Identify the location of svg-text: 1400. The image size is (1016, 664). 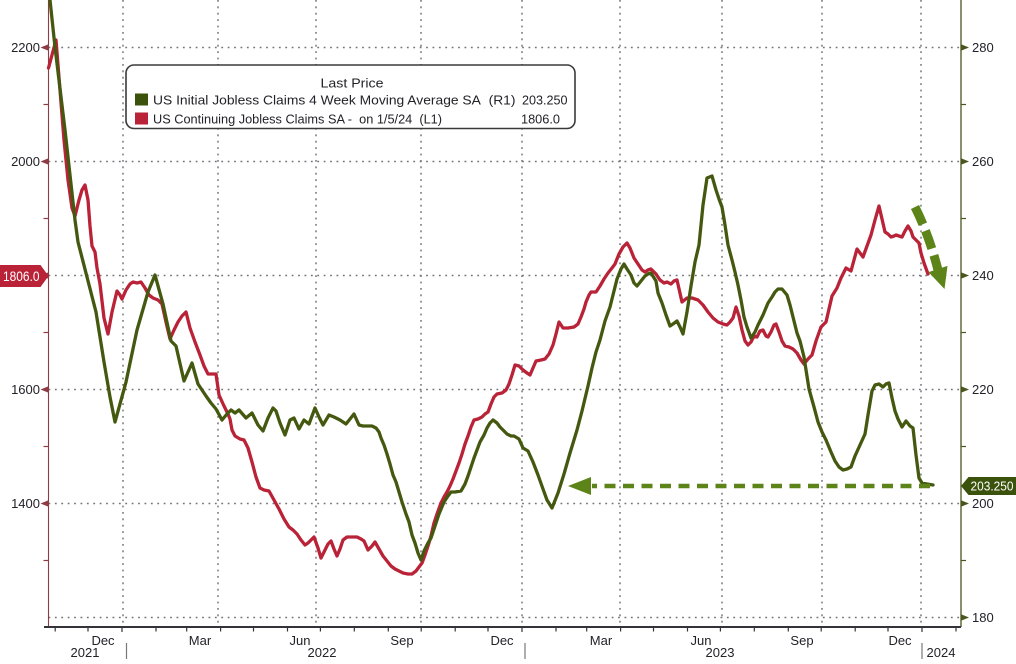
(25, 503).